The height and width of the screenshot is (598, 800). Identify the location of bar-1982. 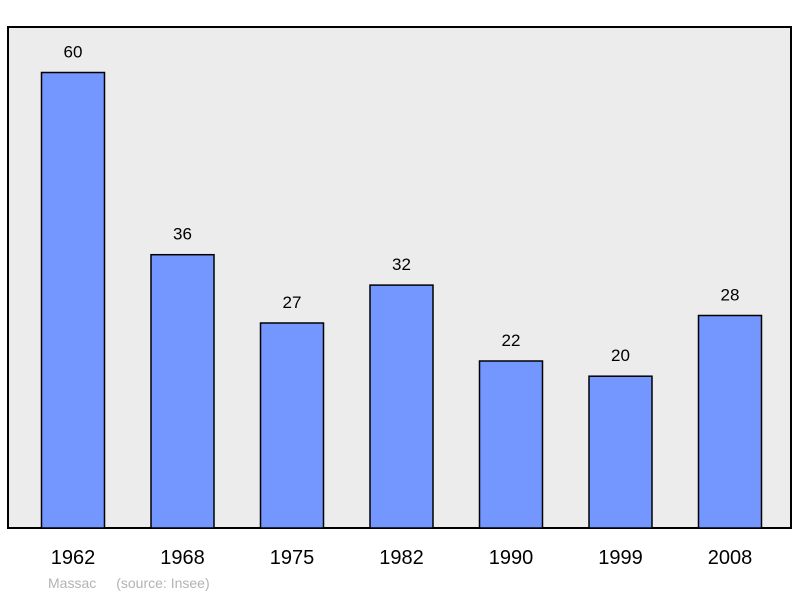
(401, 406).